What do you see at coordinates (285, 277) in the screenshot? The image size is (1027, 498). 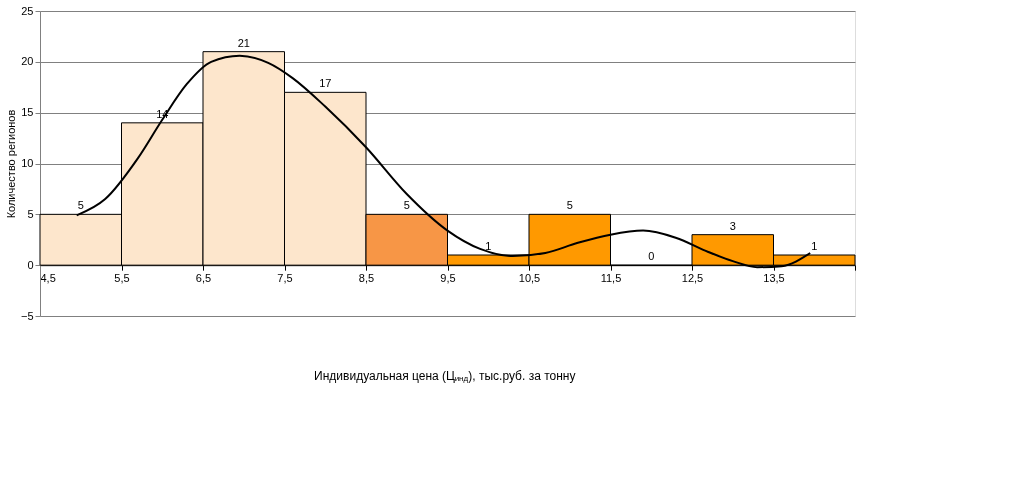 I see `x-tick-label: 7,5` at bounding box center [285, 277].